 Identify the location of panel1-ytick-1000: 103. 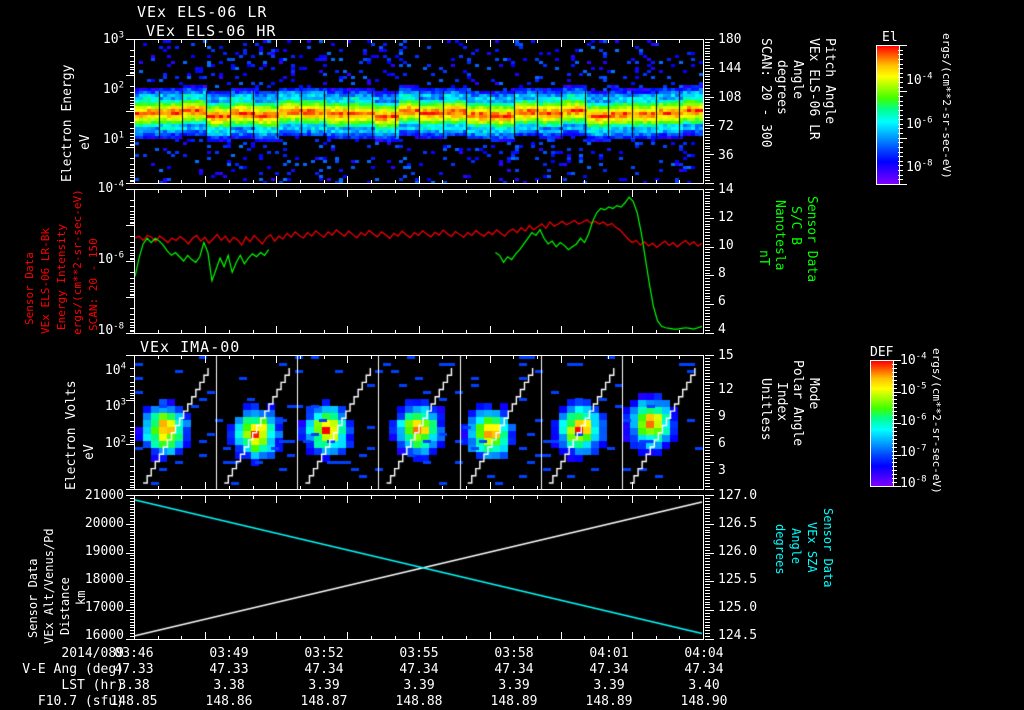
(106, 38).